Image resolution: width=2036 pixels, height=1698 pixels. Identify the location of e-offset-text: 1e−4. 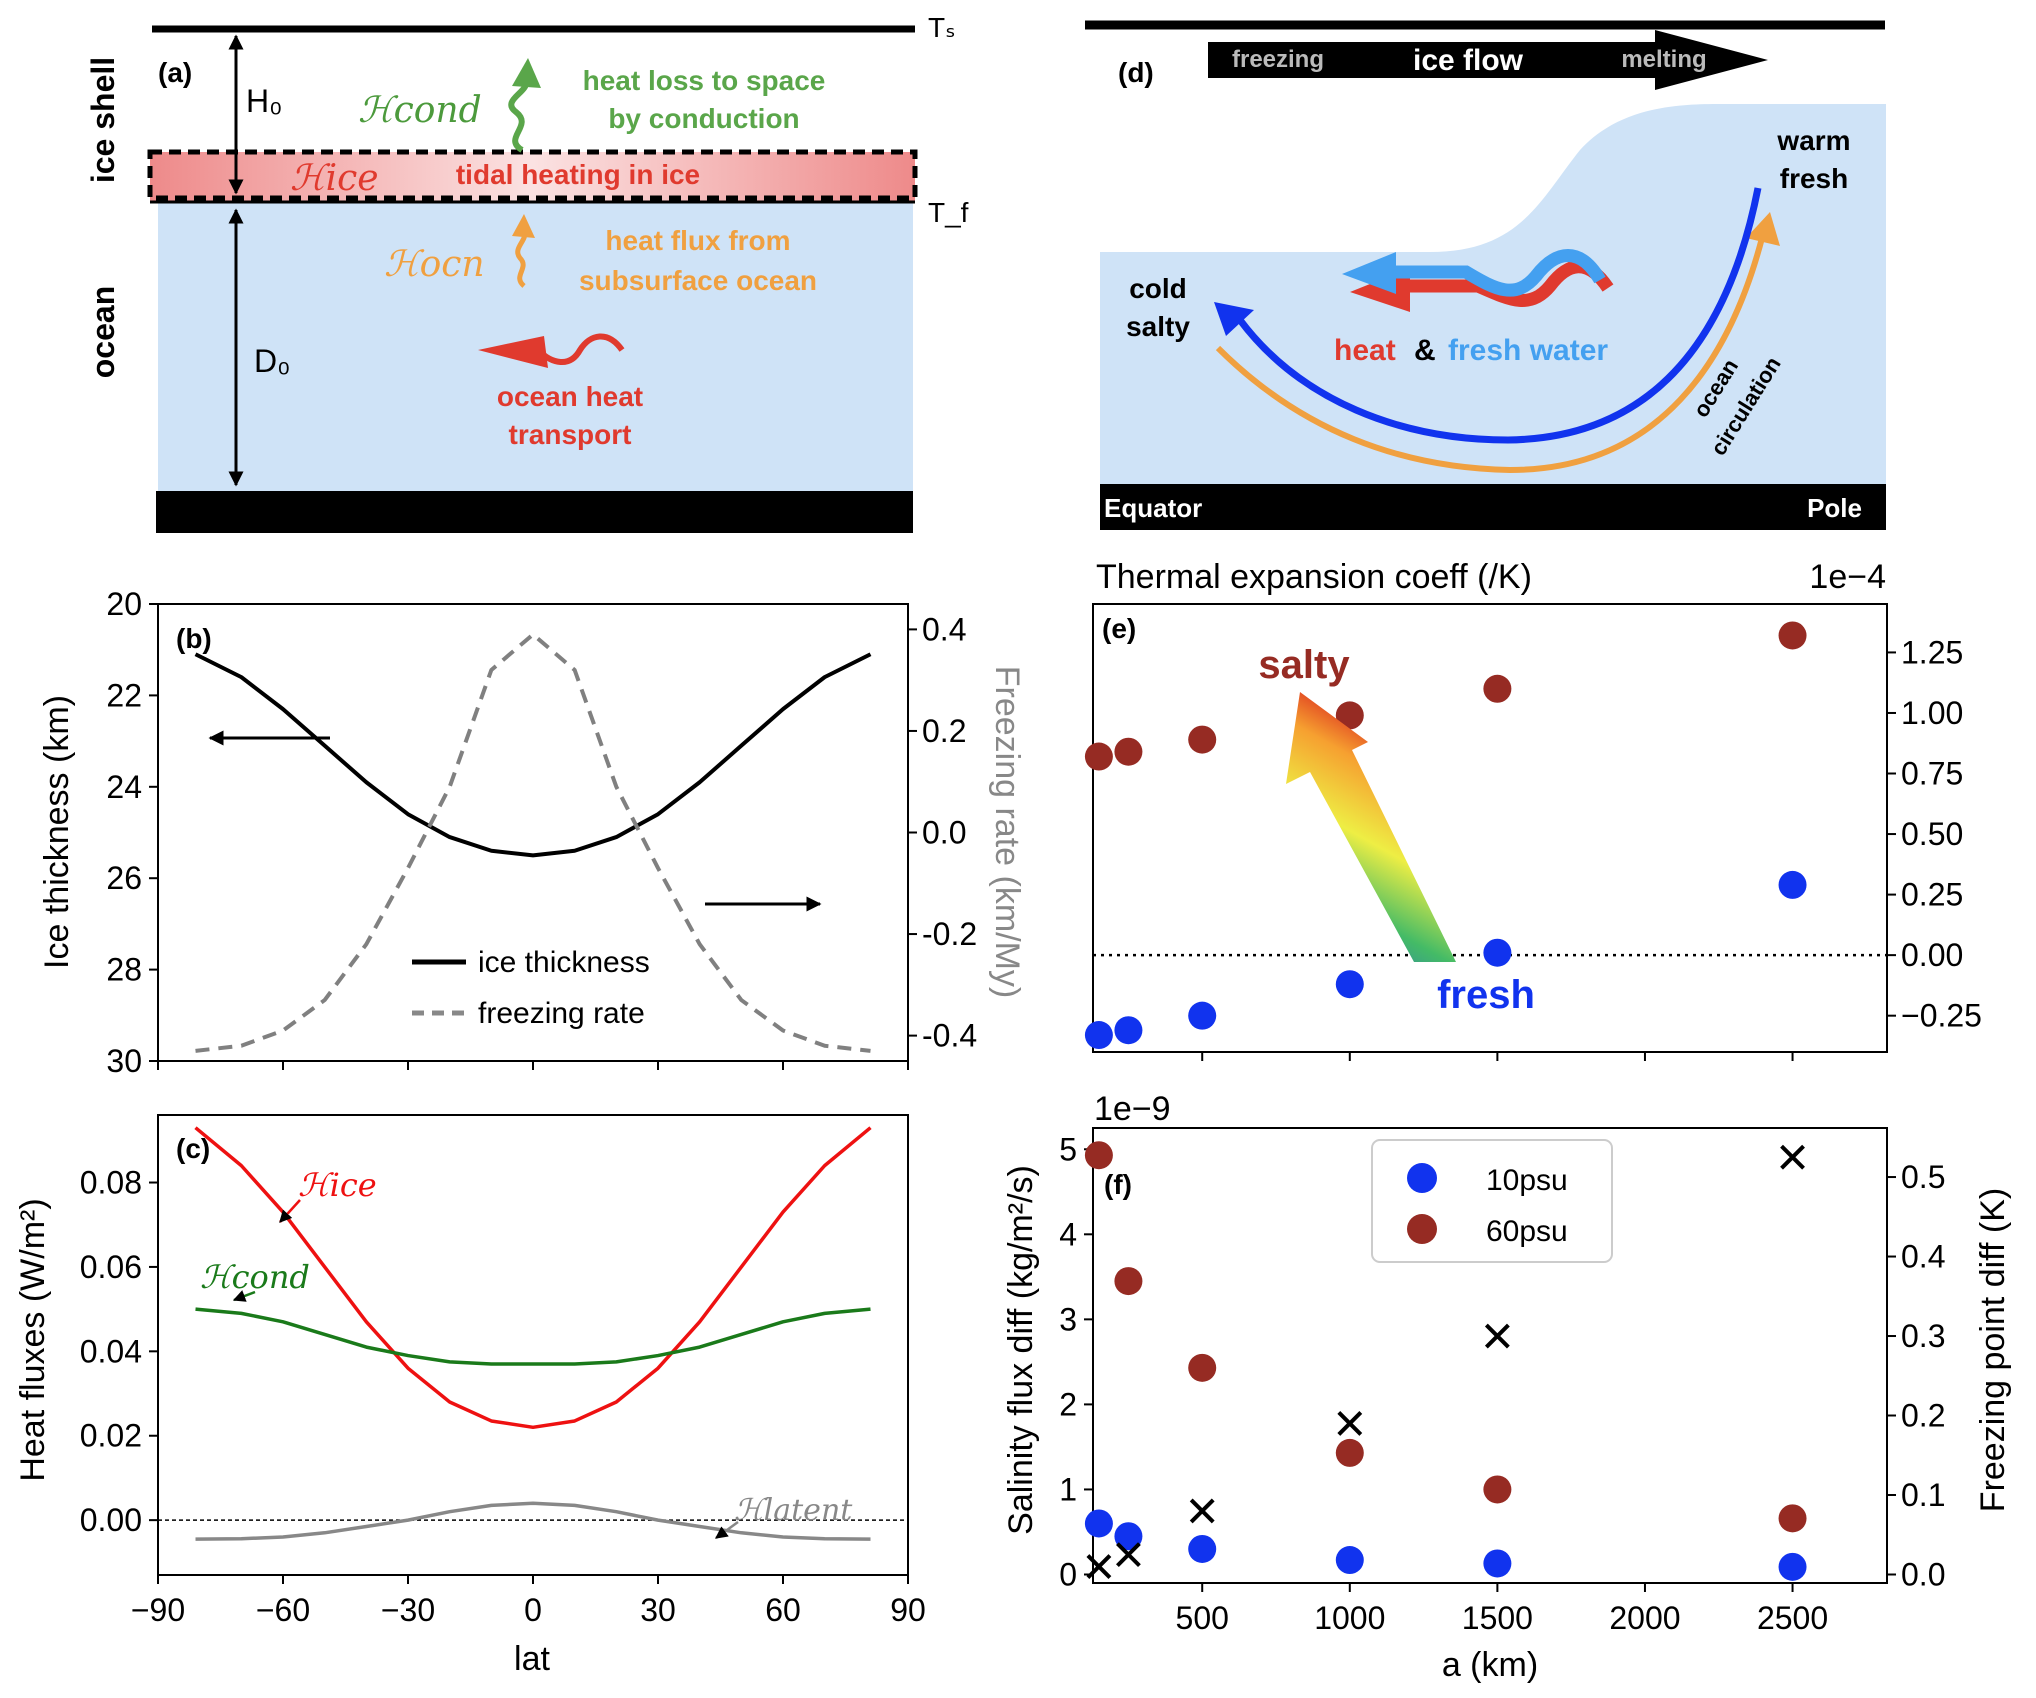
(1847, 577).